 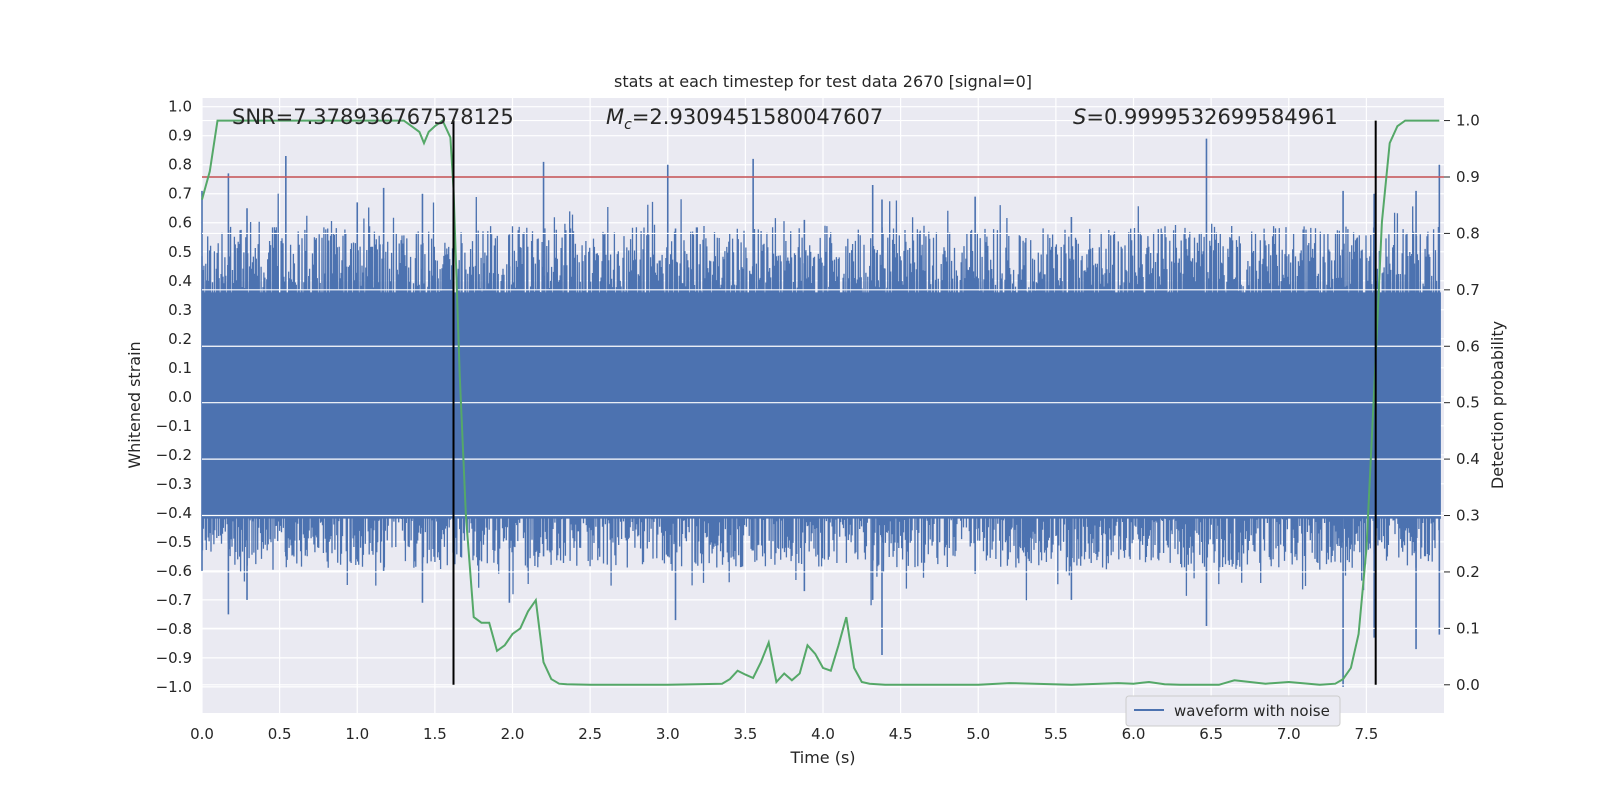 I want to click on x-tick-label: 6.0, so click(x=1134, y=734).